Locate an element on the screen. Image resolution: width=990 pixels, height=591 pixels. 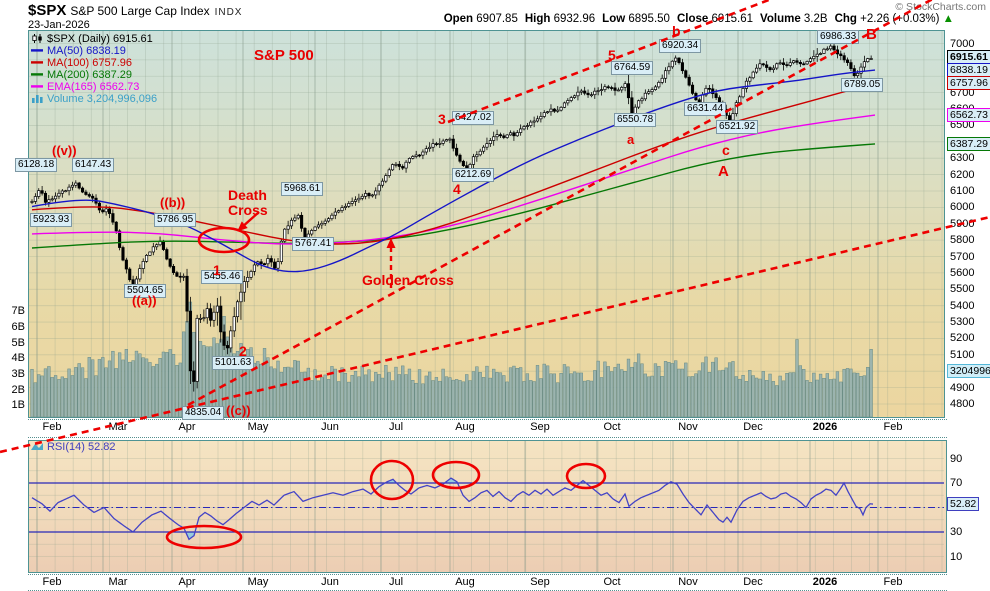
change-up-arrow: ▲ is located at coordinates (946, 19).